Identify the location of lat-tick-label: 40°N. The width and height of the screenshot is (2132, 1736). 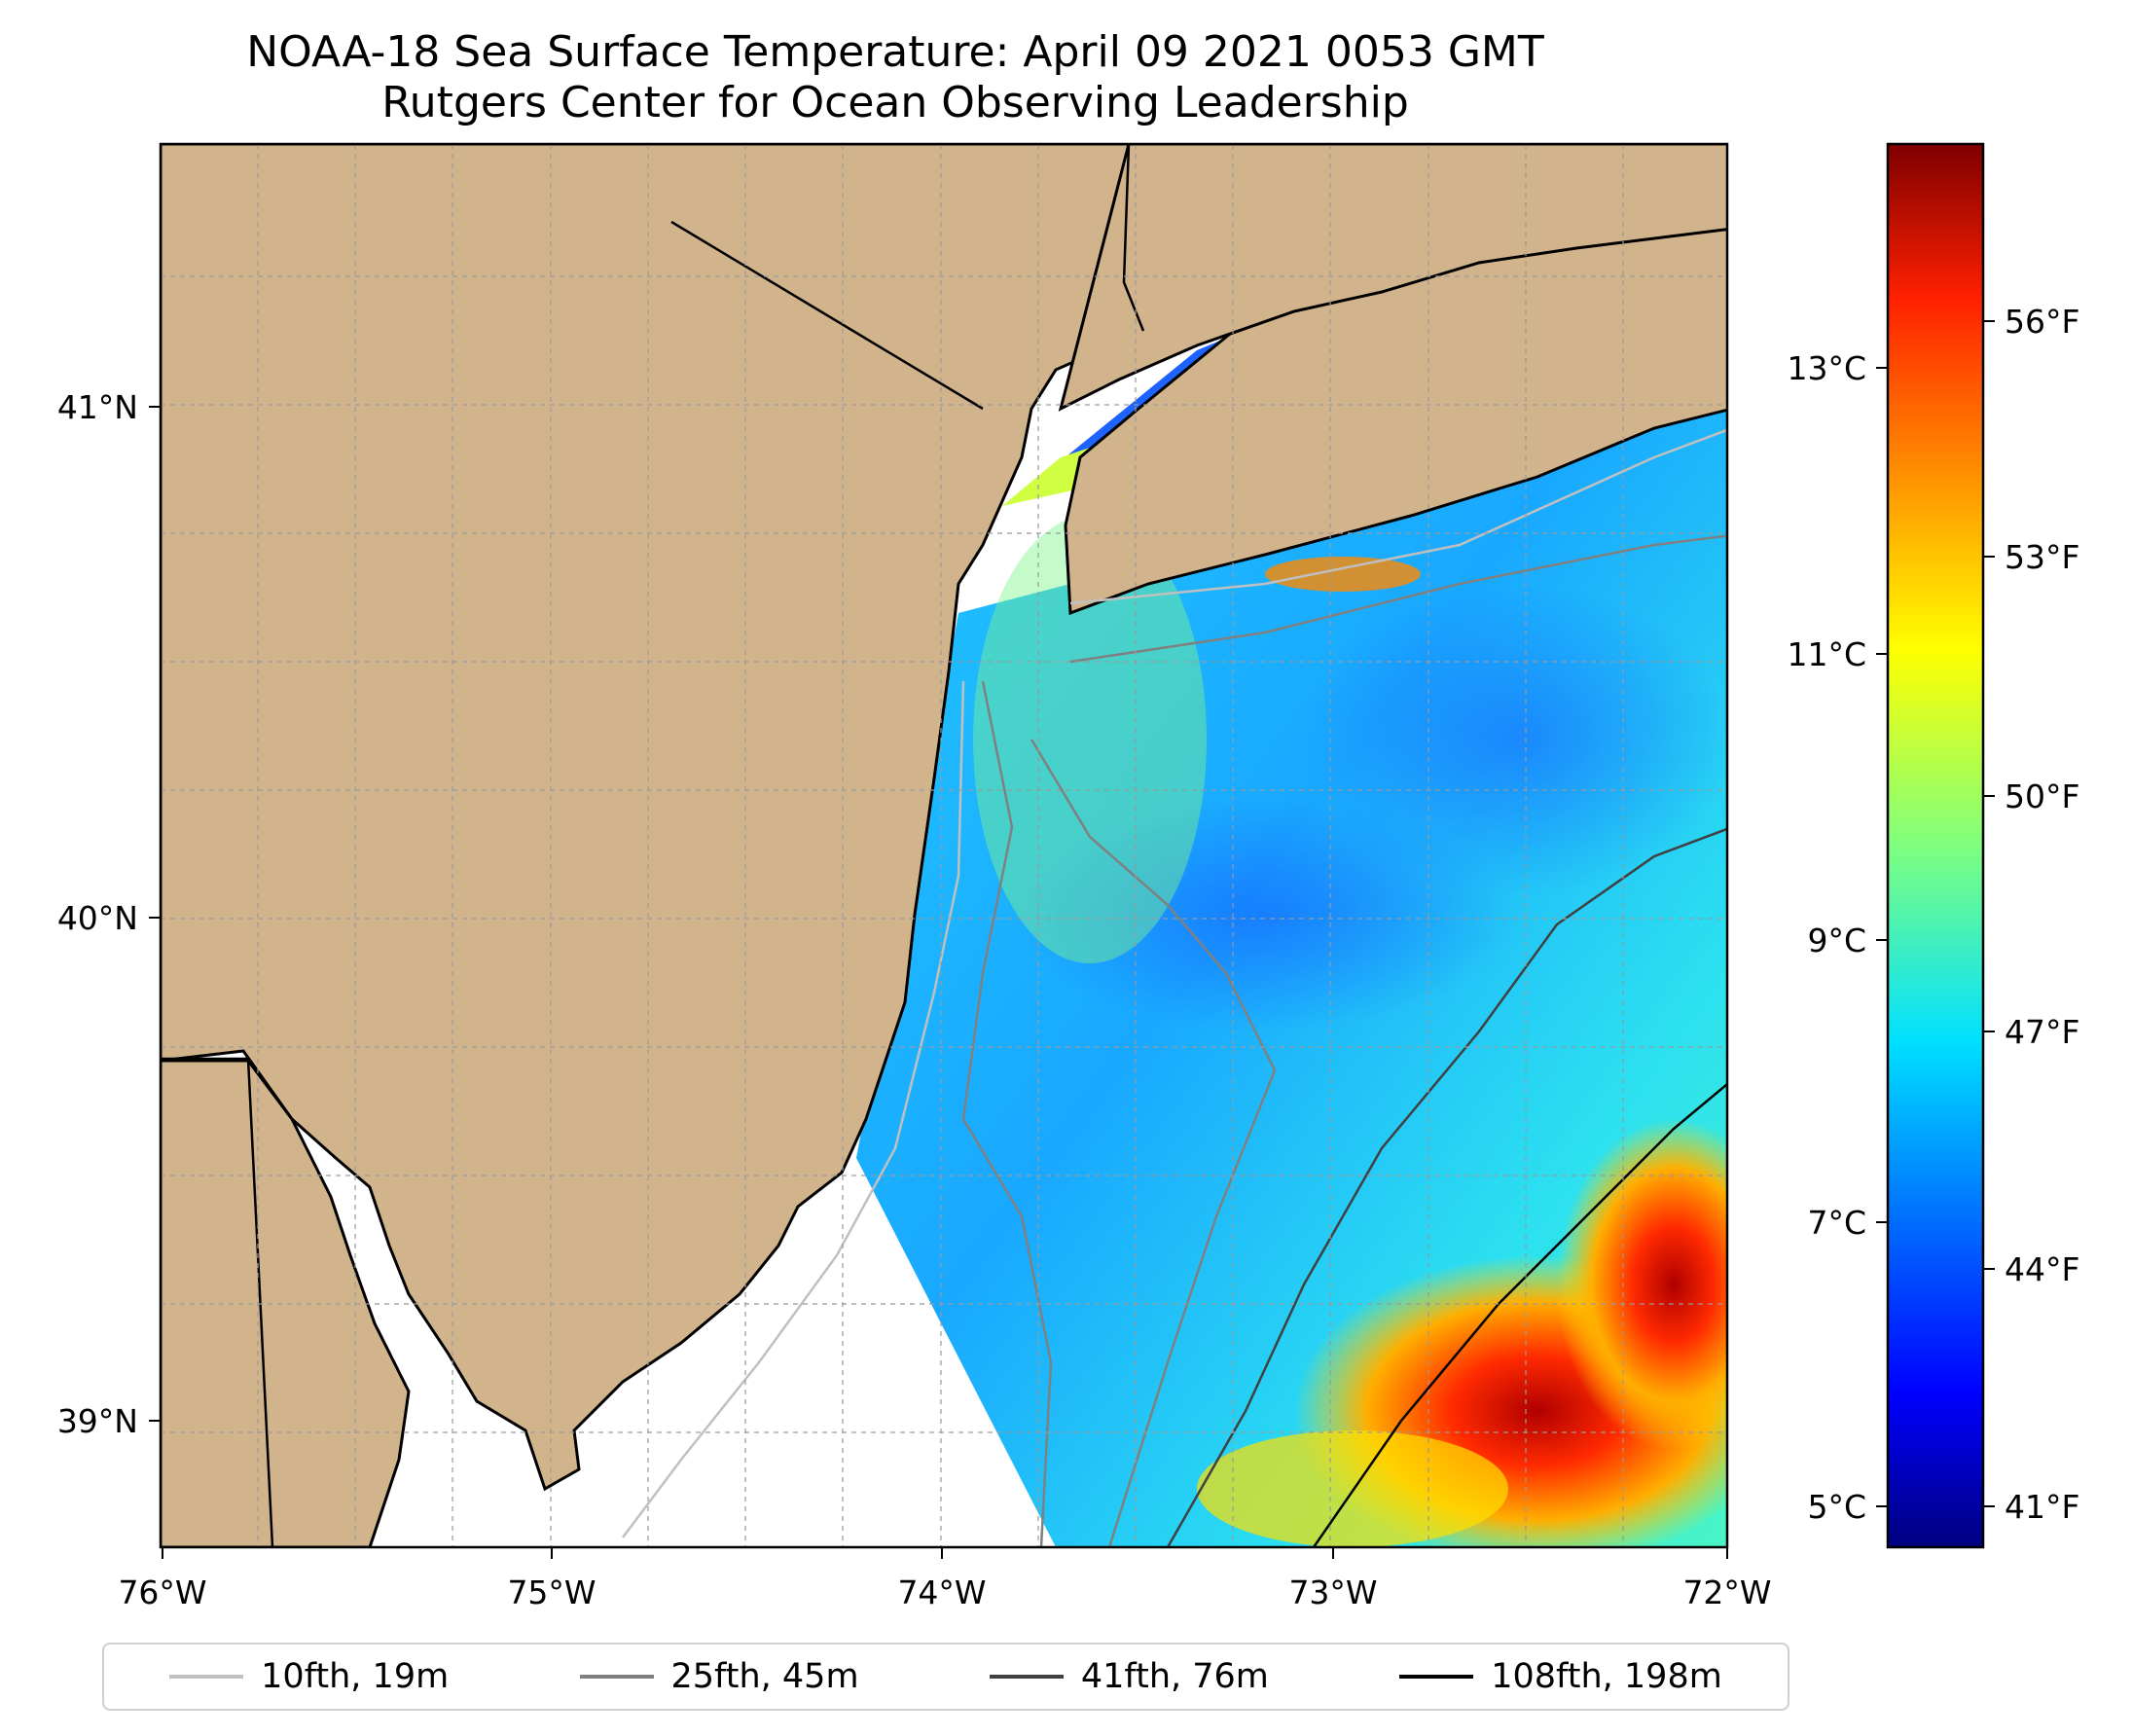
(98, 918).